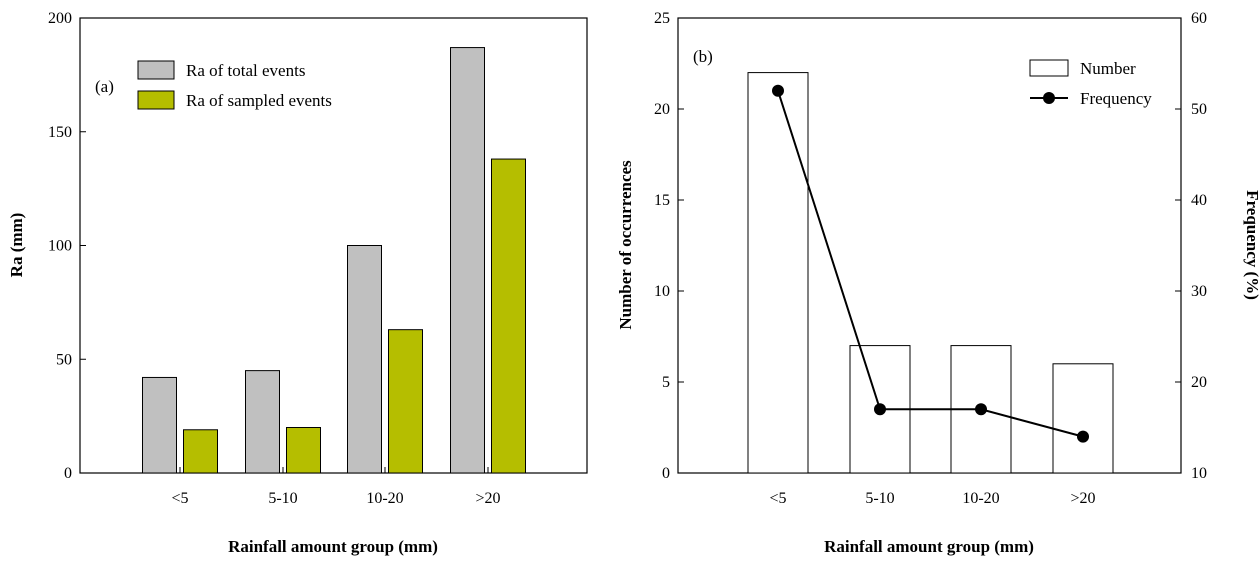 This screenshot has width=1260, height=561. What do you see at coordinates (662, 109) in the screenshot?
I see `panel-b-y-tick-label: 20` at bounding box center [662, 109].